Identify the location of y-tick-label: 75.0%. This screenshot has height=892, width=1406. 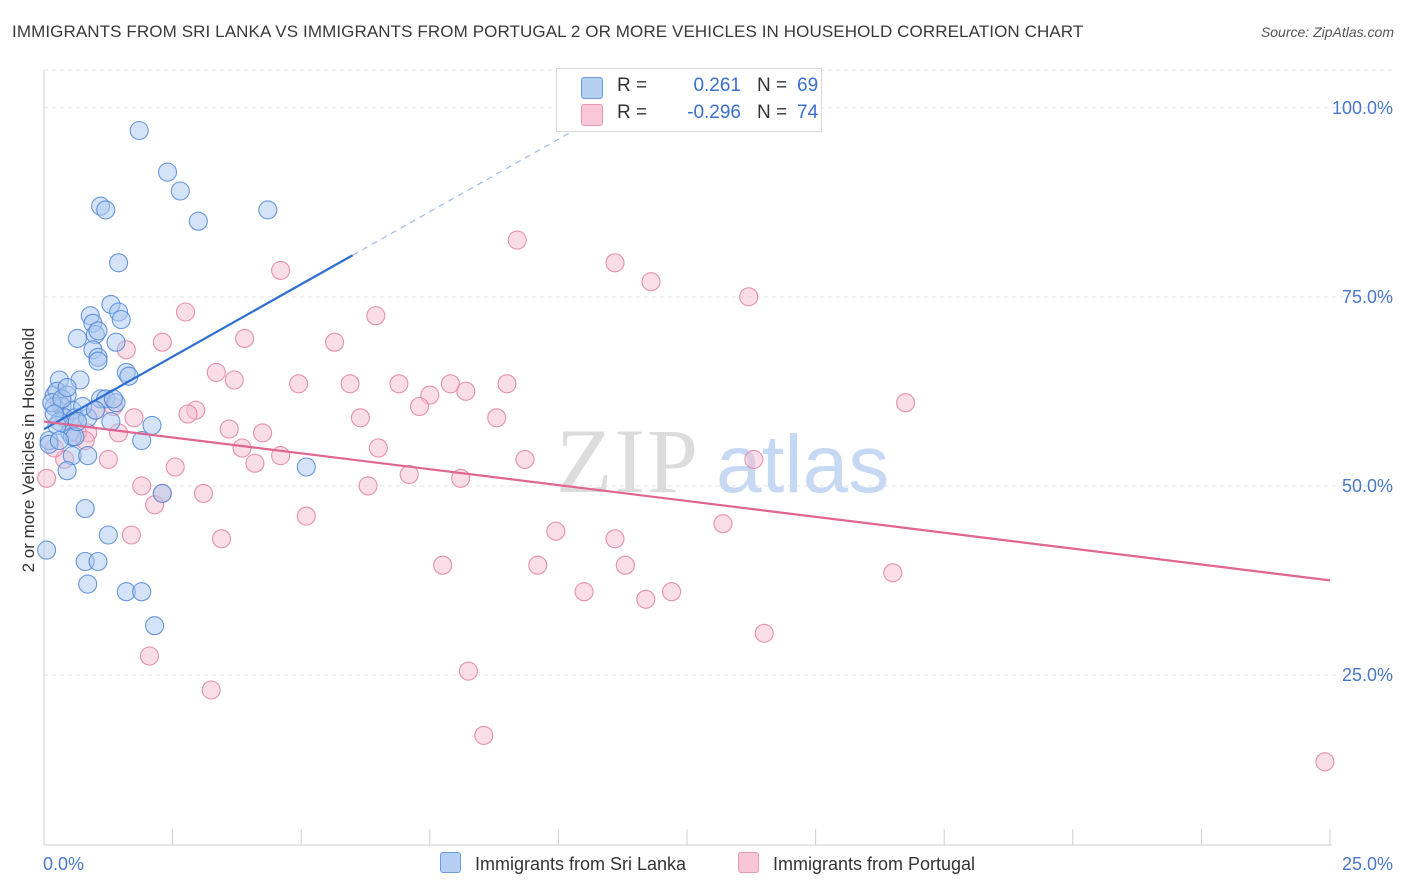
(1367, 297).